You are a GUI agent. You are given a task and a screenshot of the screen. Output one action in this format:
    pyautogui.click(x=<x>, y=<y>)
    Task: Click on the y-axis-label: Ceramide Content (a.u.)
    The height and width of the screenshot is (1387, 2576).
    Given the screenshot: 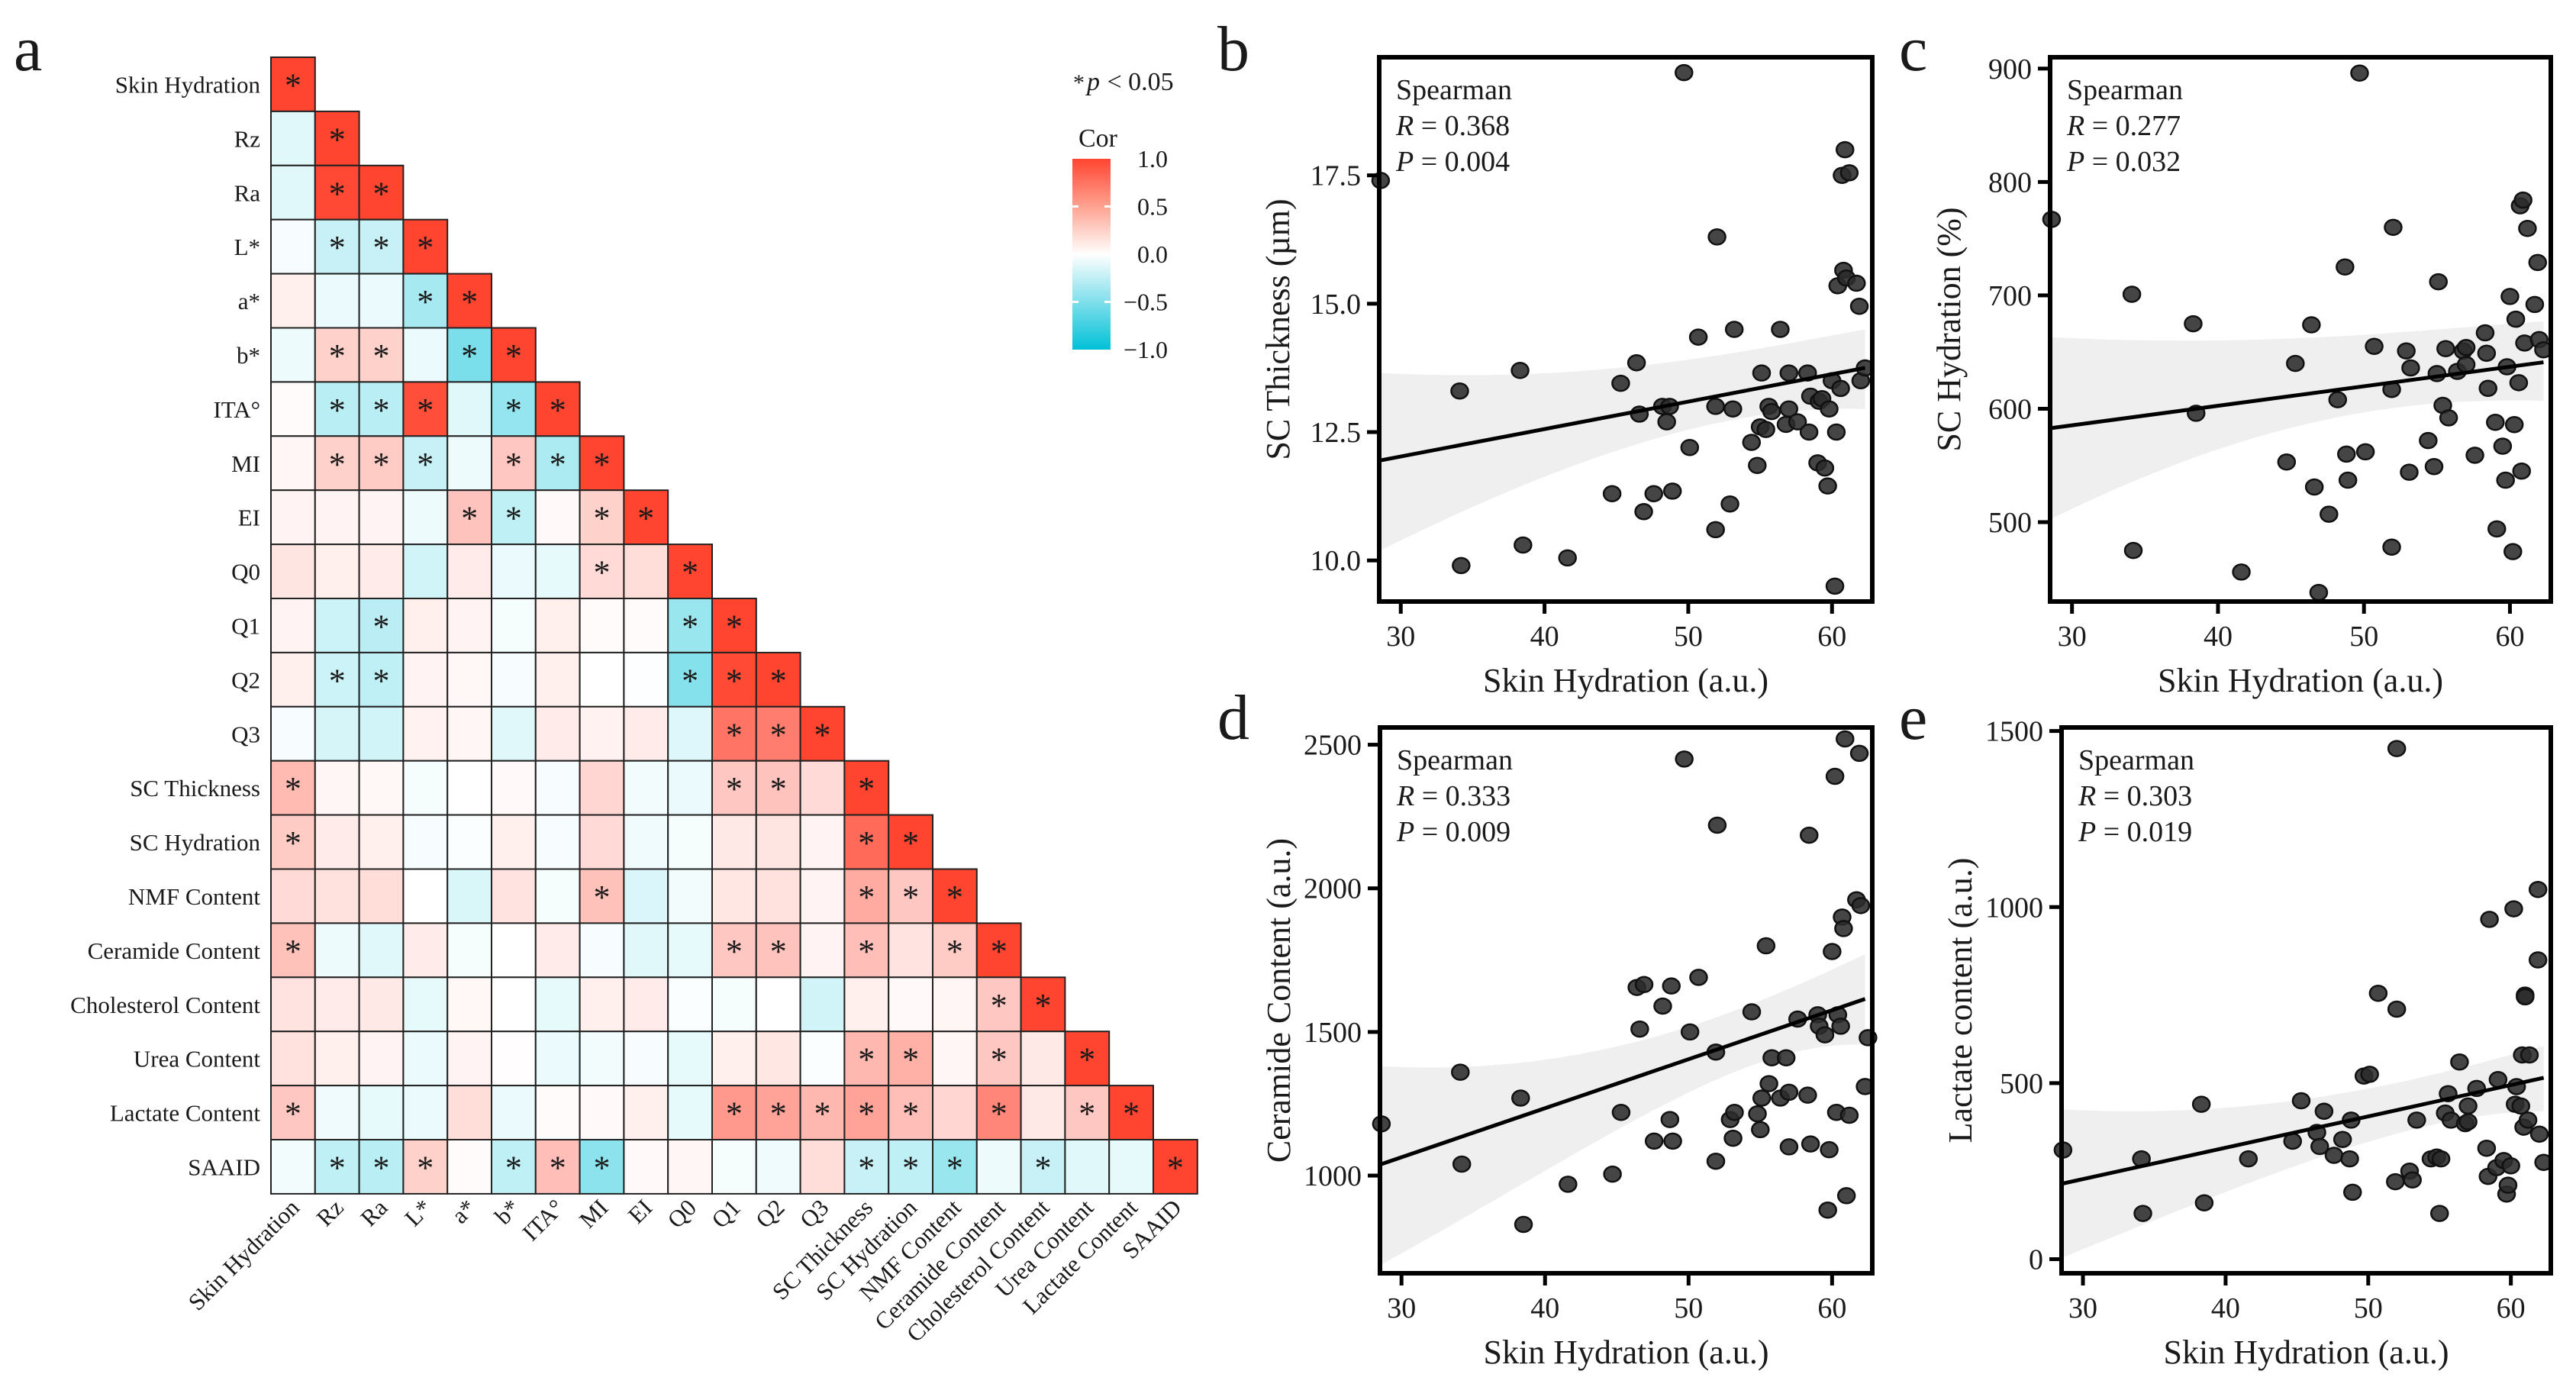 What is the action you would take?
    pyautogui.click(x=1279, y=1001)
    